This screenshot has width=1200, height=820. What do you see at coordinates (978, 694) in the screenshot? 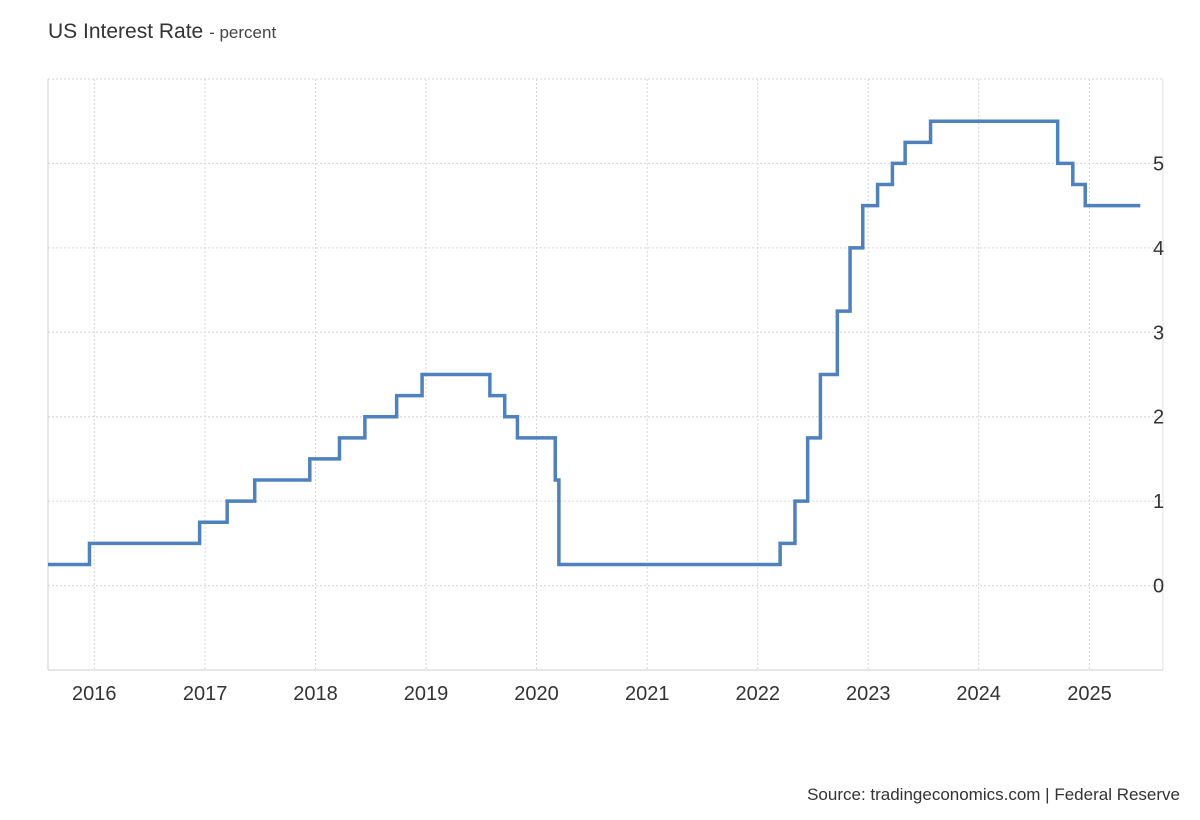
I see `x-tick-label: 2024` at bounding box center [978, 694].